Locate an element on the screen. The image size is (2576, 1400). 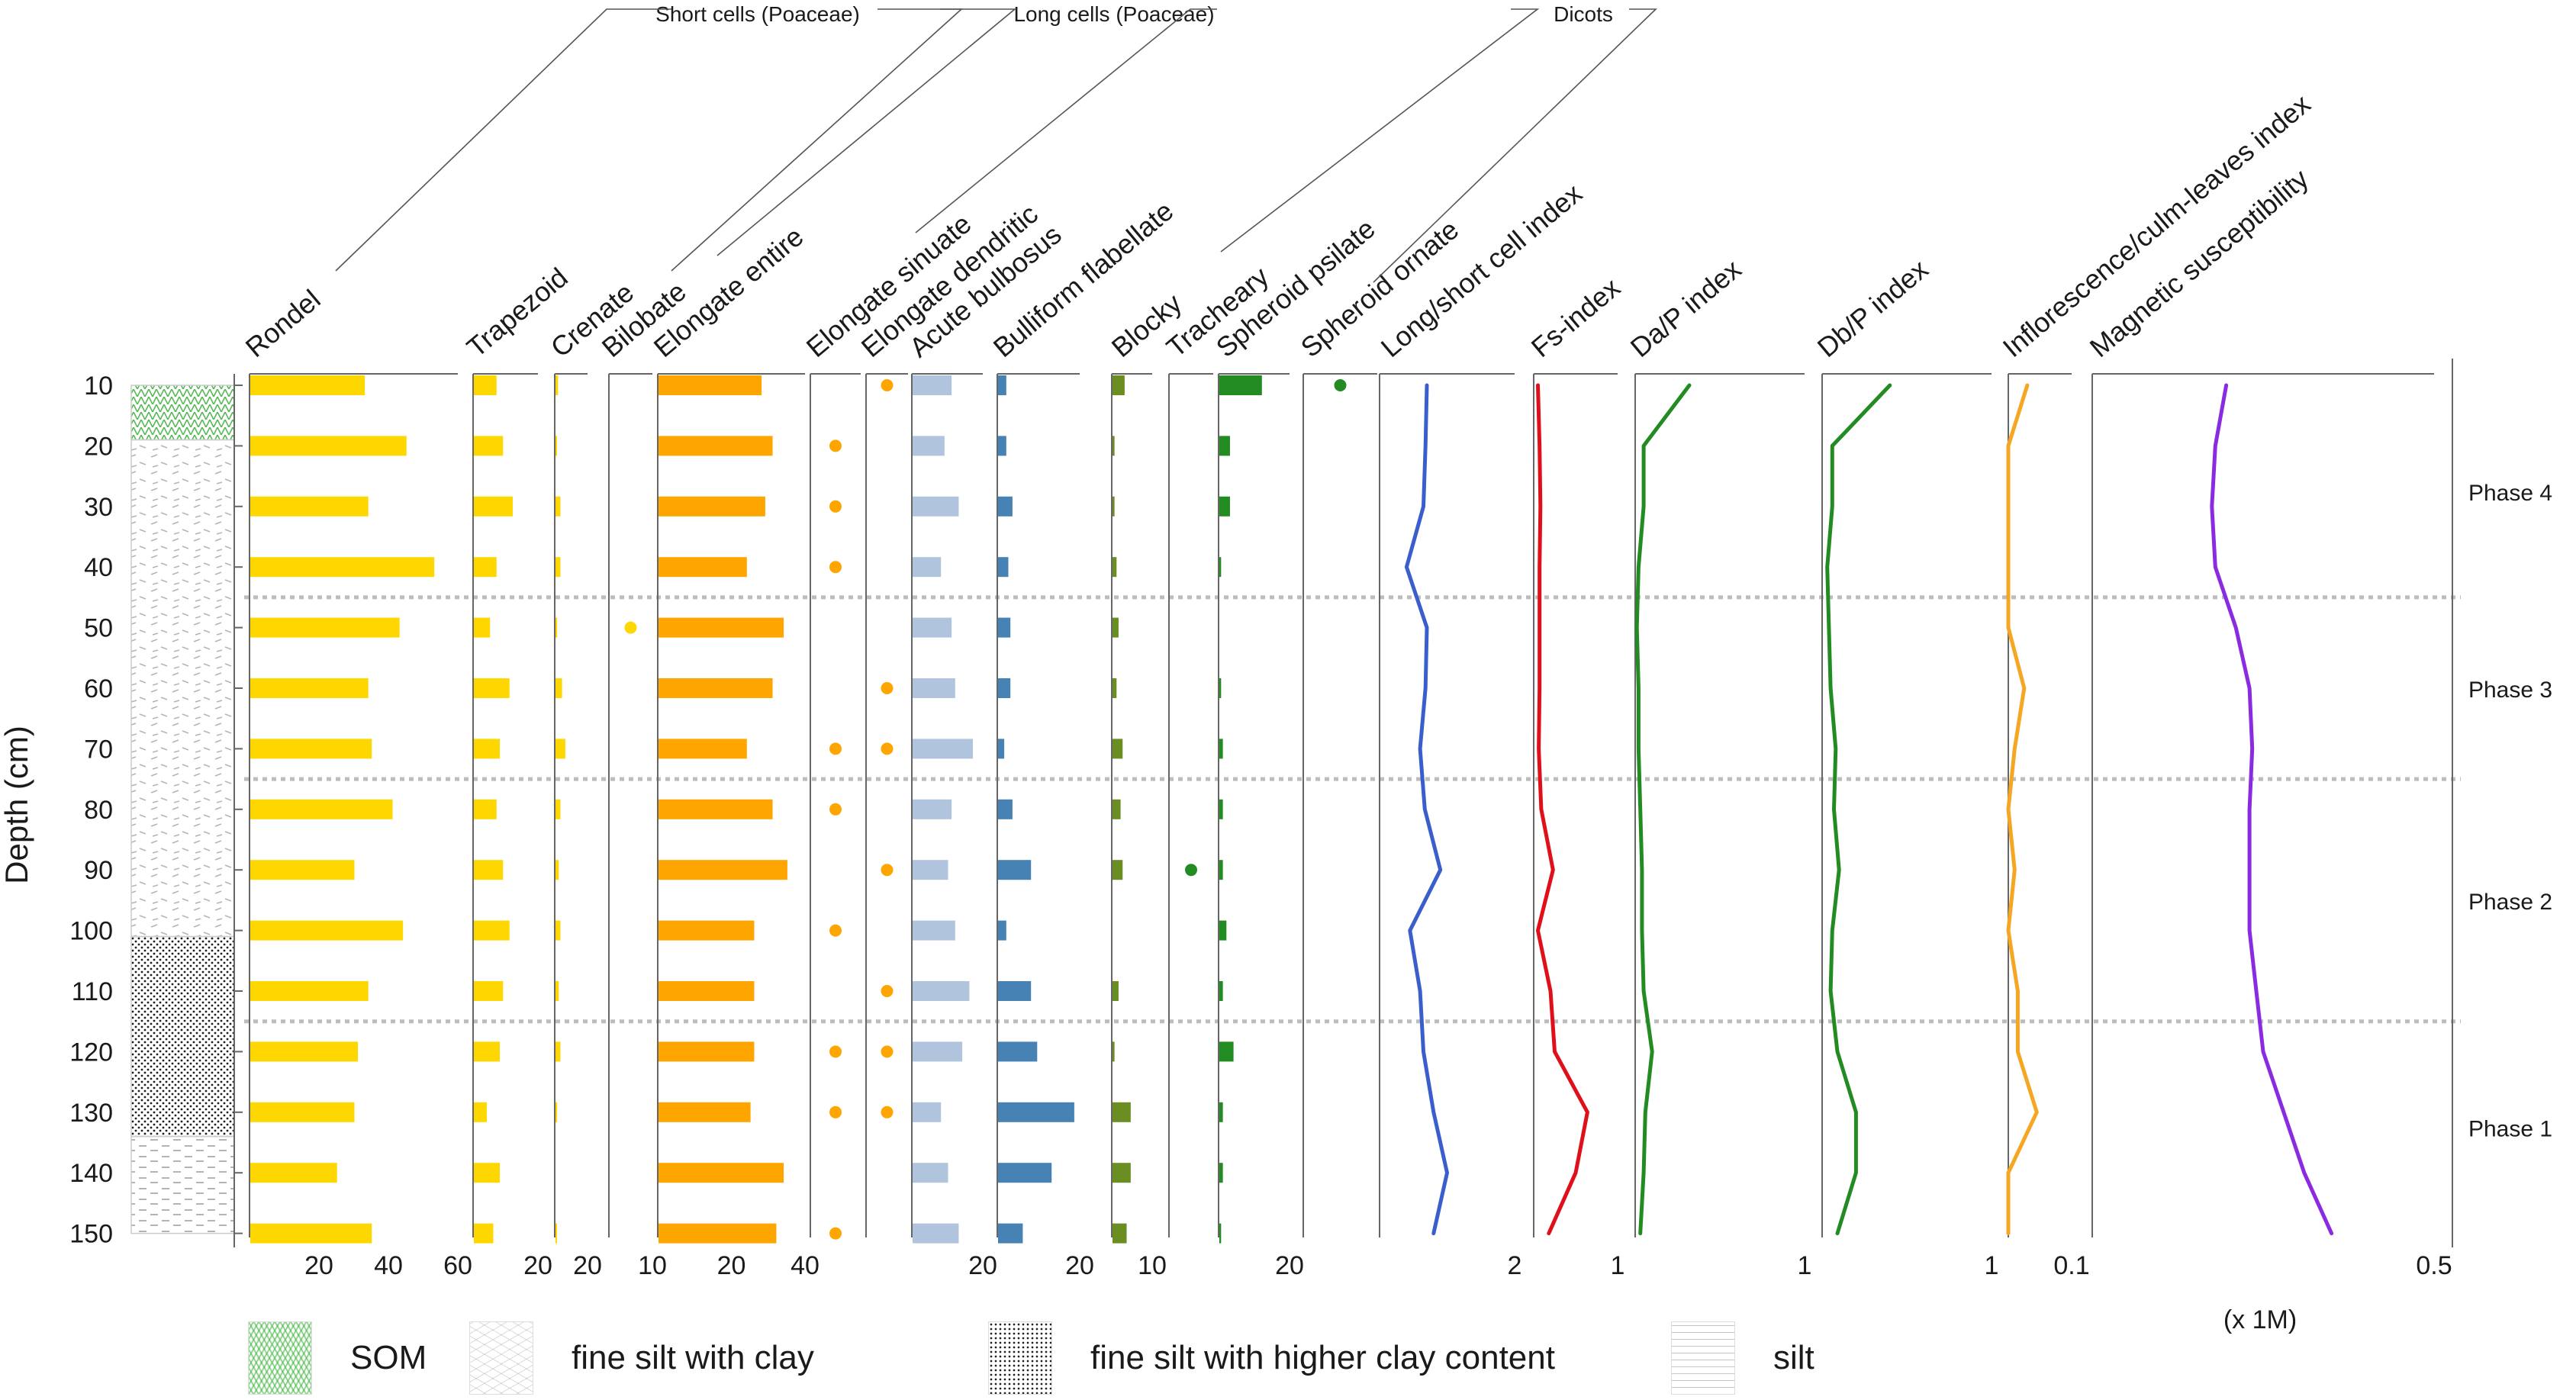
legend-som-label: SOM is located at coordinates (388, 1358).